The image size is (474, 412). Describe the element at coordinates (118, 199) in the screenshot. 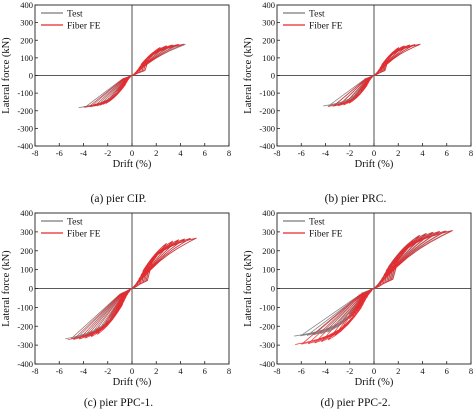

I see `caption-a: (a) pier CIP.` at that location.